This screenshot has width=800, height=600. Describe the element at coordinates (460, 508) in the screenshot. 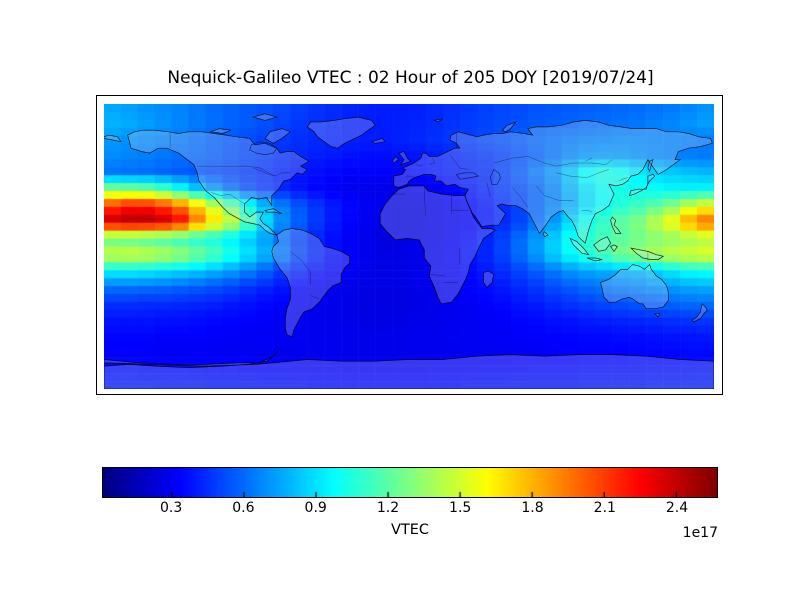

I see `colorbar-tick-label: 1.5` at that location.